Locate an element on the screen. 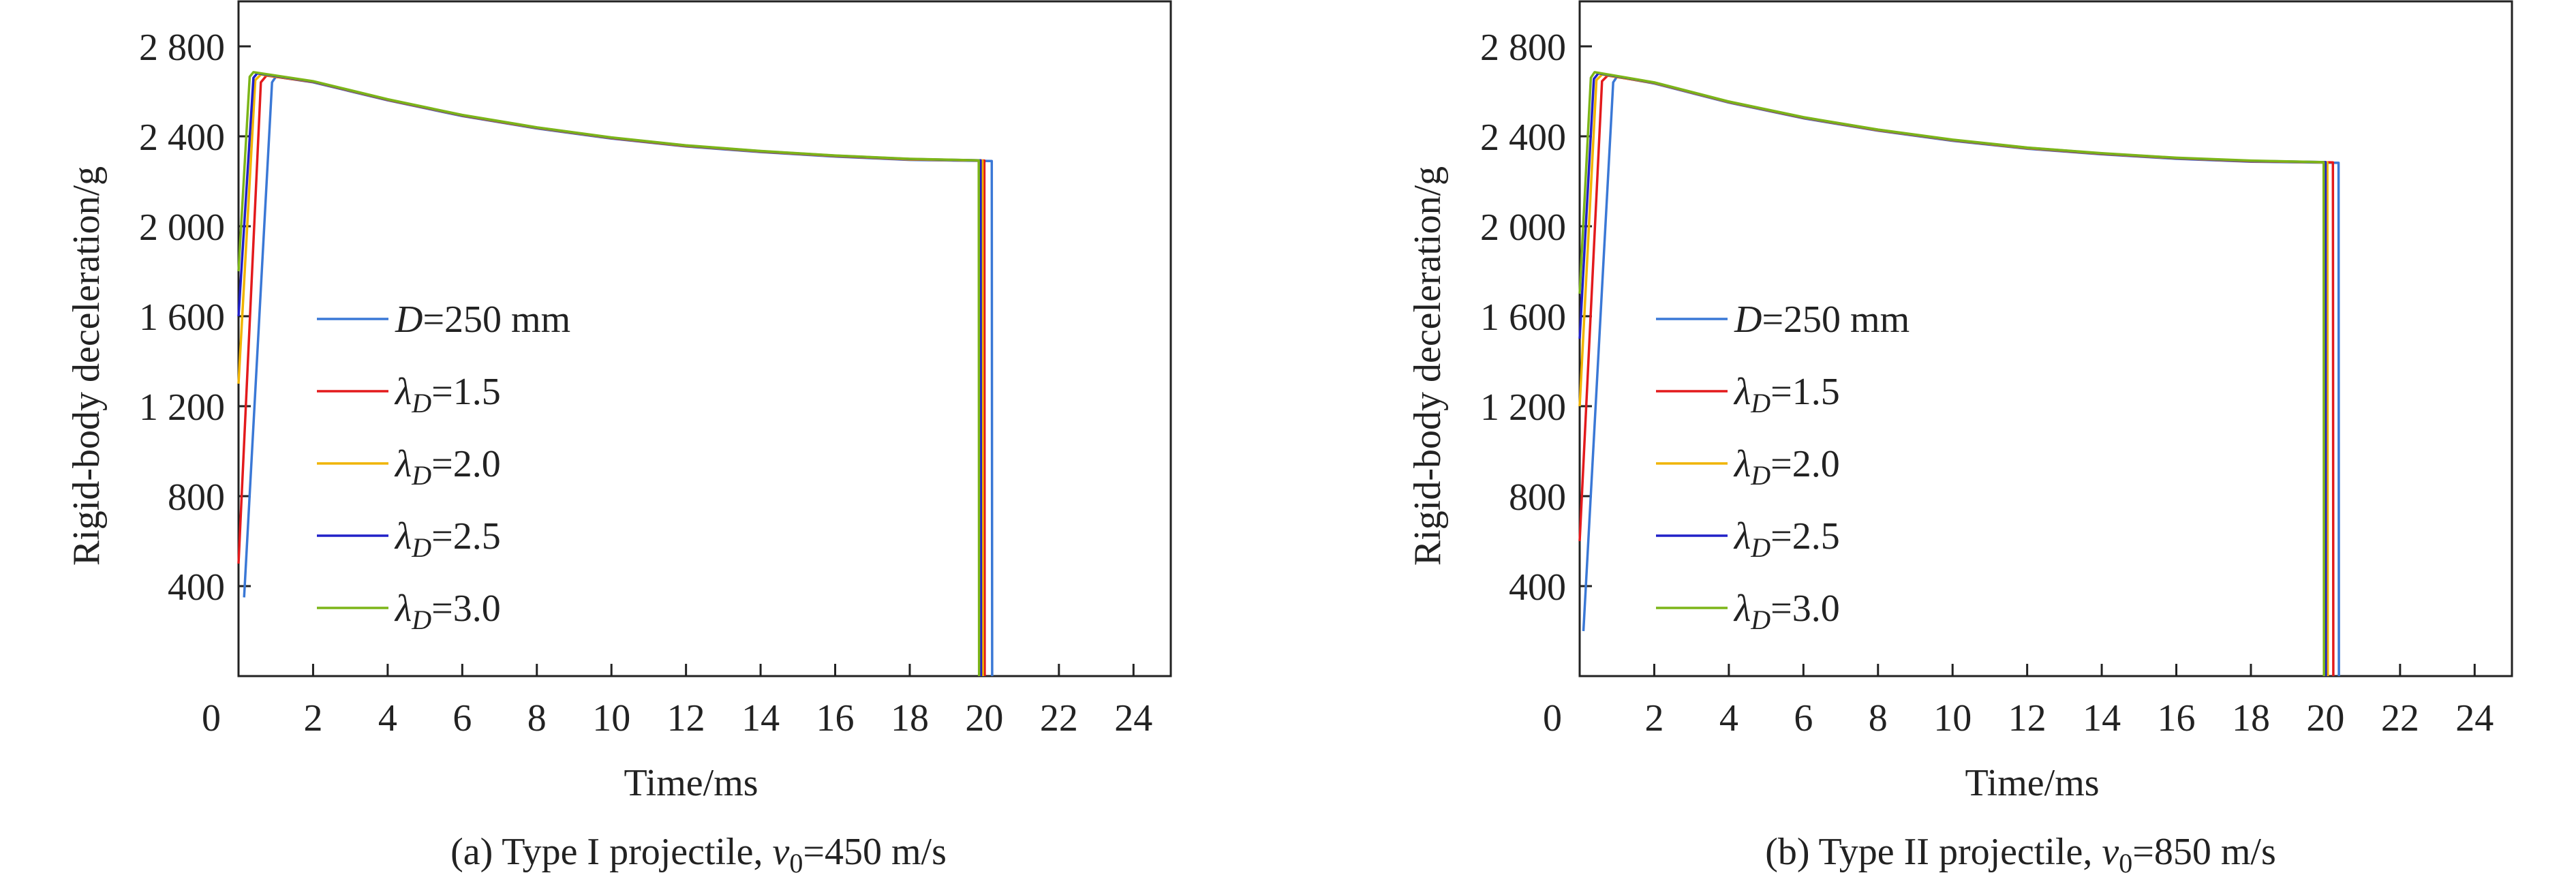 The height and width of the screenshot is (886, 2576). x-tick-label: 6 is located at coordinates (462, 718).